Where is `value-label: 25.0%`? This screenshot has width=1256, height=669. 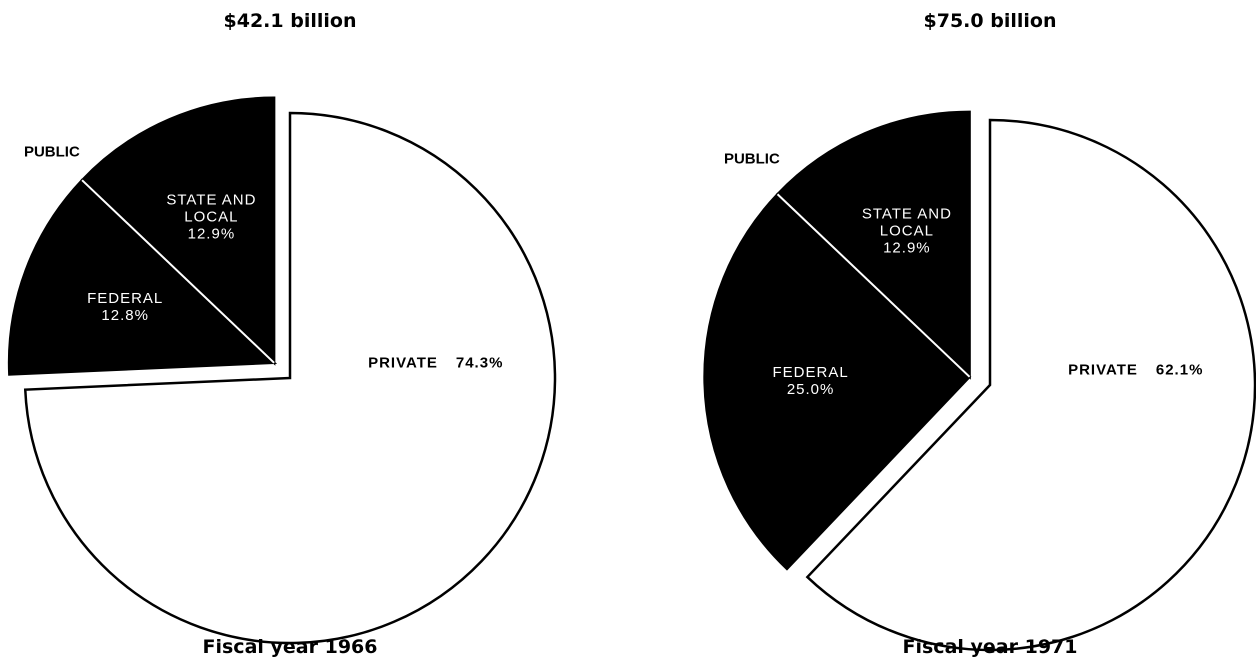 value-label: 25.0% is located at coordinates (810, 389).